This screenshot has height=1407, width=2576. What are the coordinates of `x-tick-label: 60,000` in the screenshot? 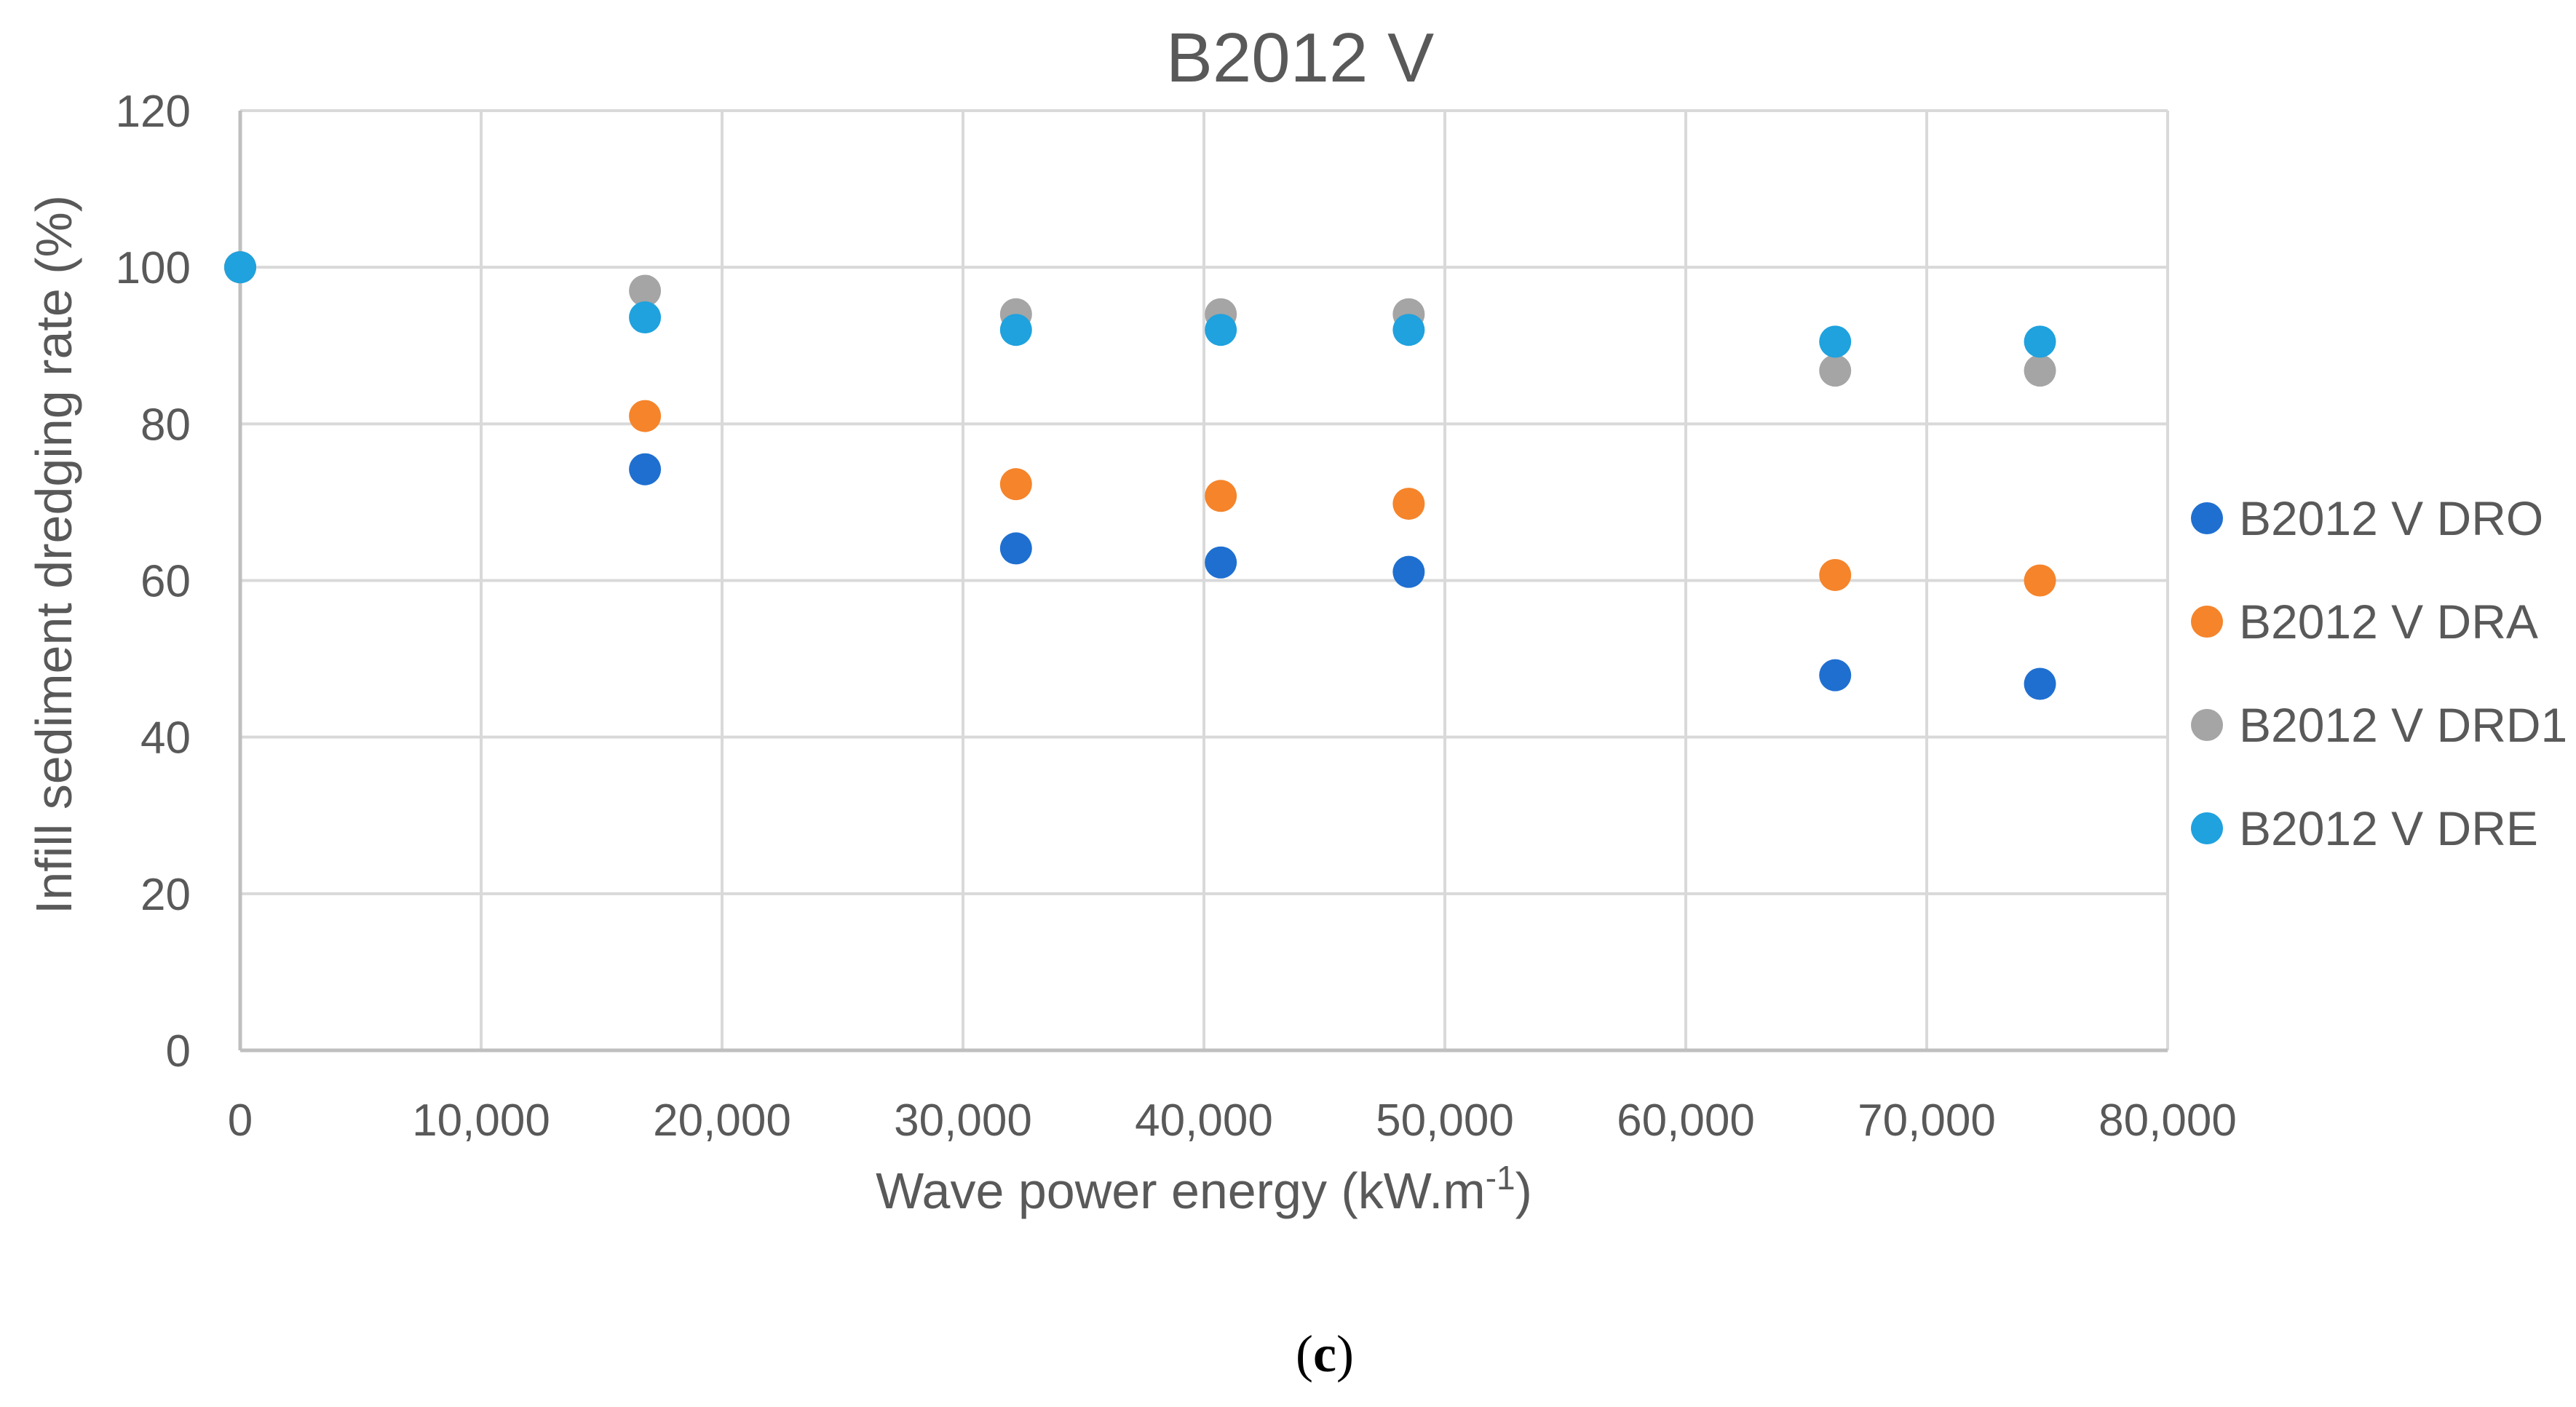 It's located at (1686, 1120).